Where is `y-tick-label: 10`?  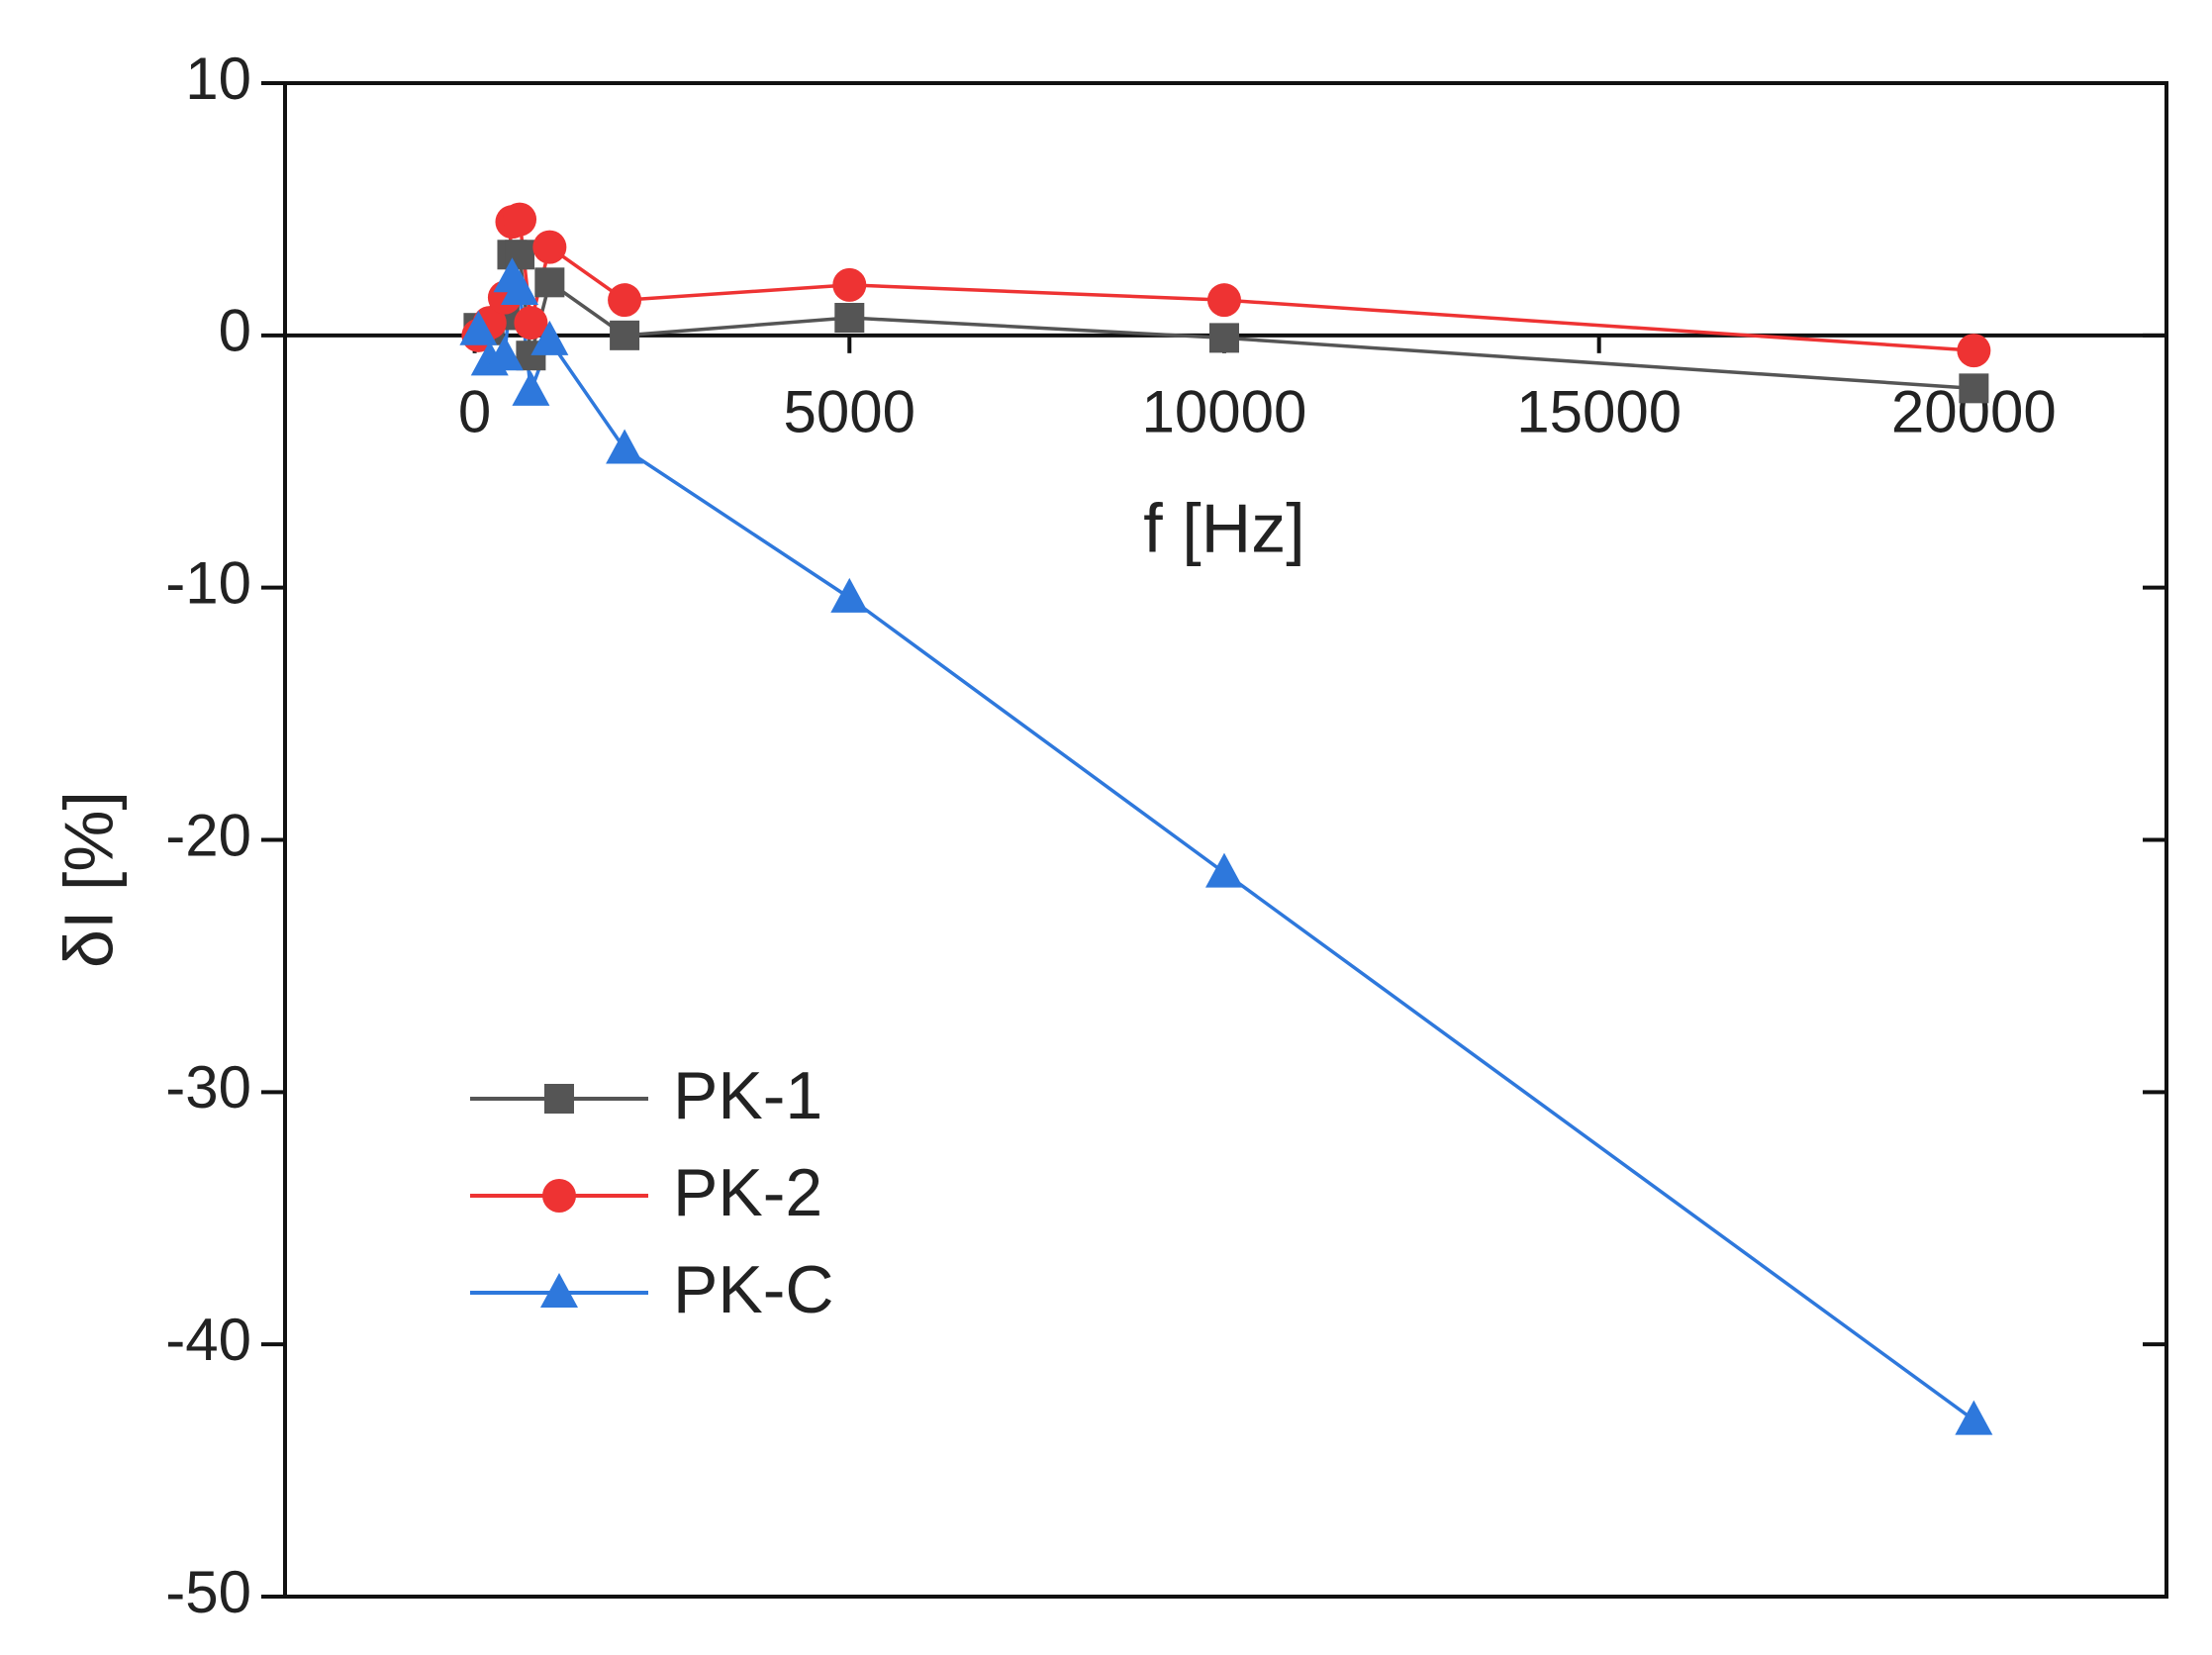
y-tick-label: 10 is located at coordinates (218, 79).